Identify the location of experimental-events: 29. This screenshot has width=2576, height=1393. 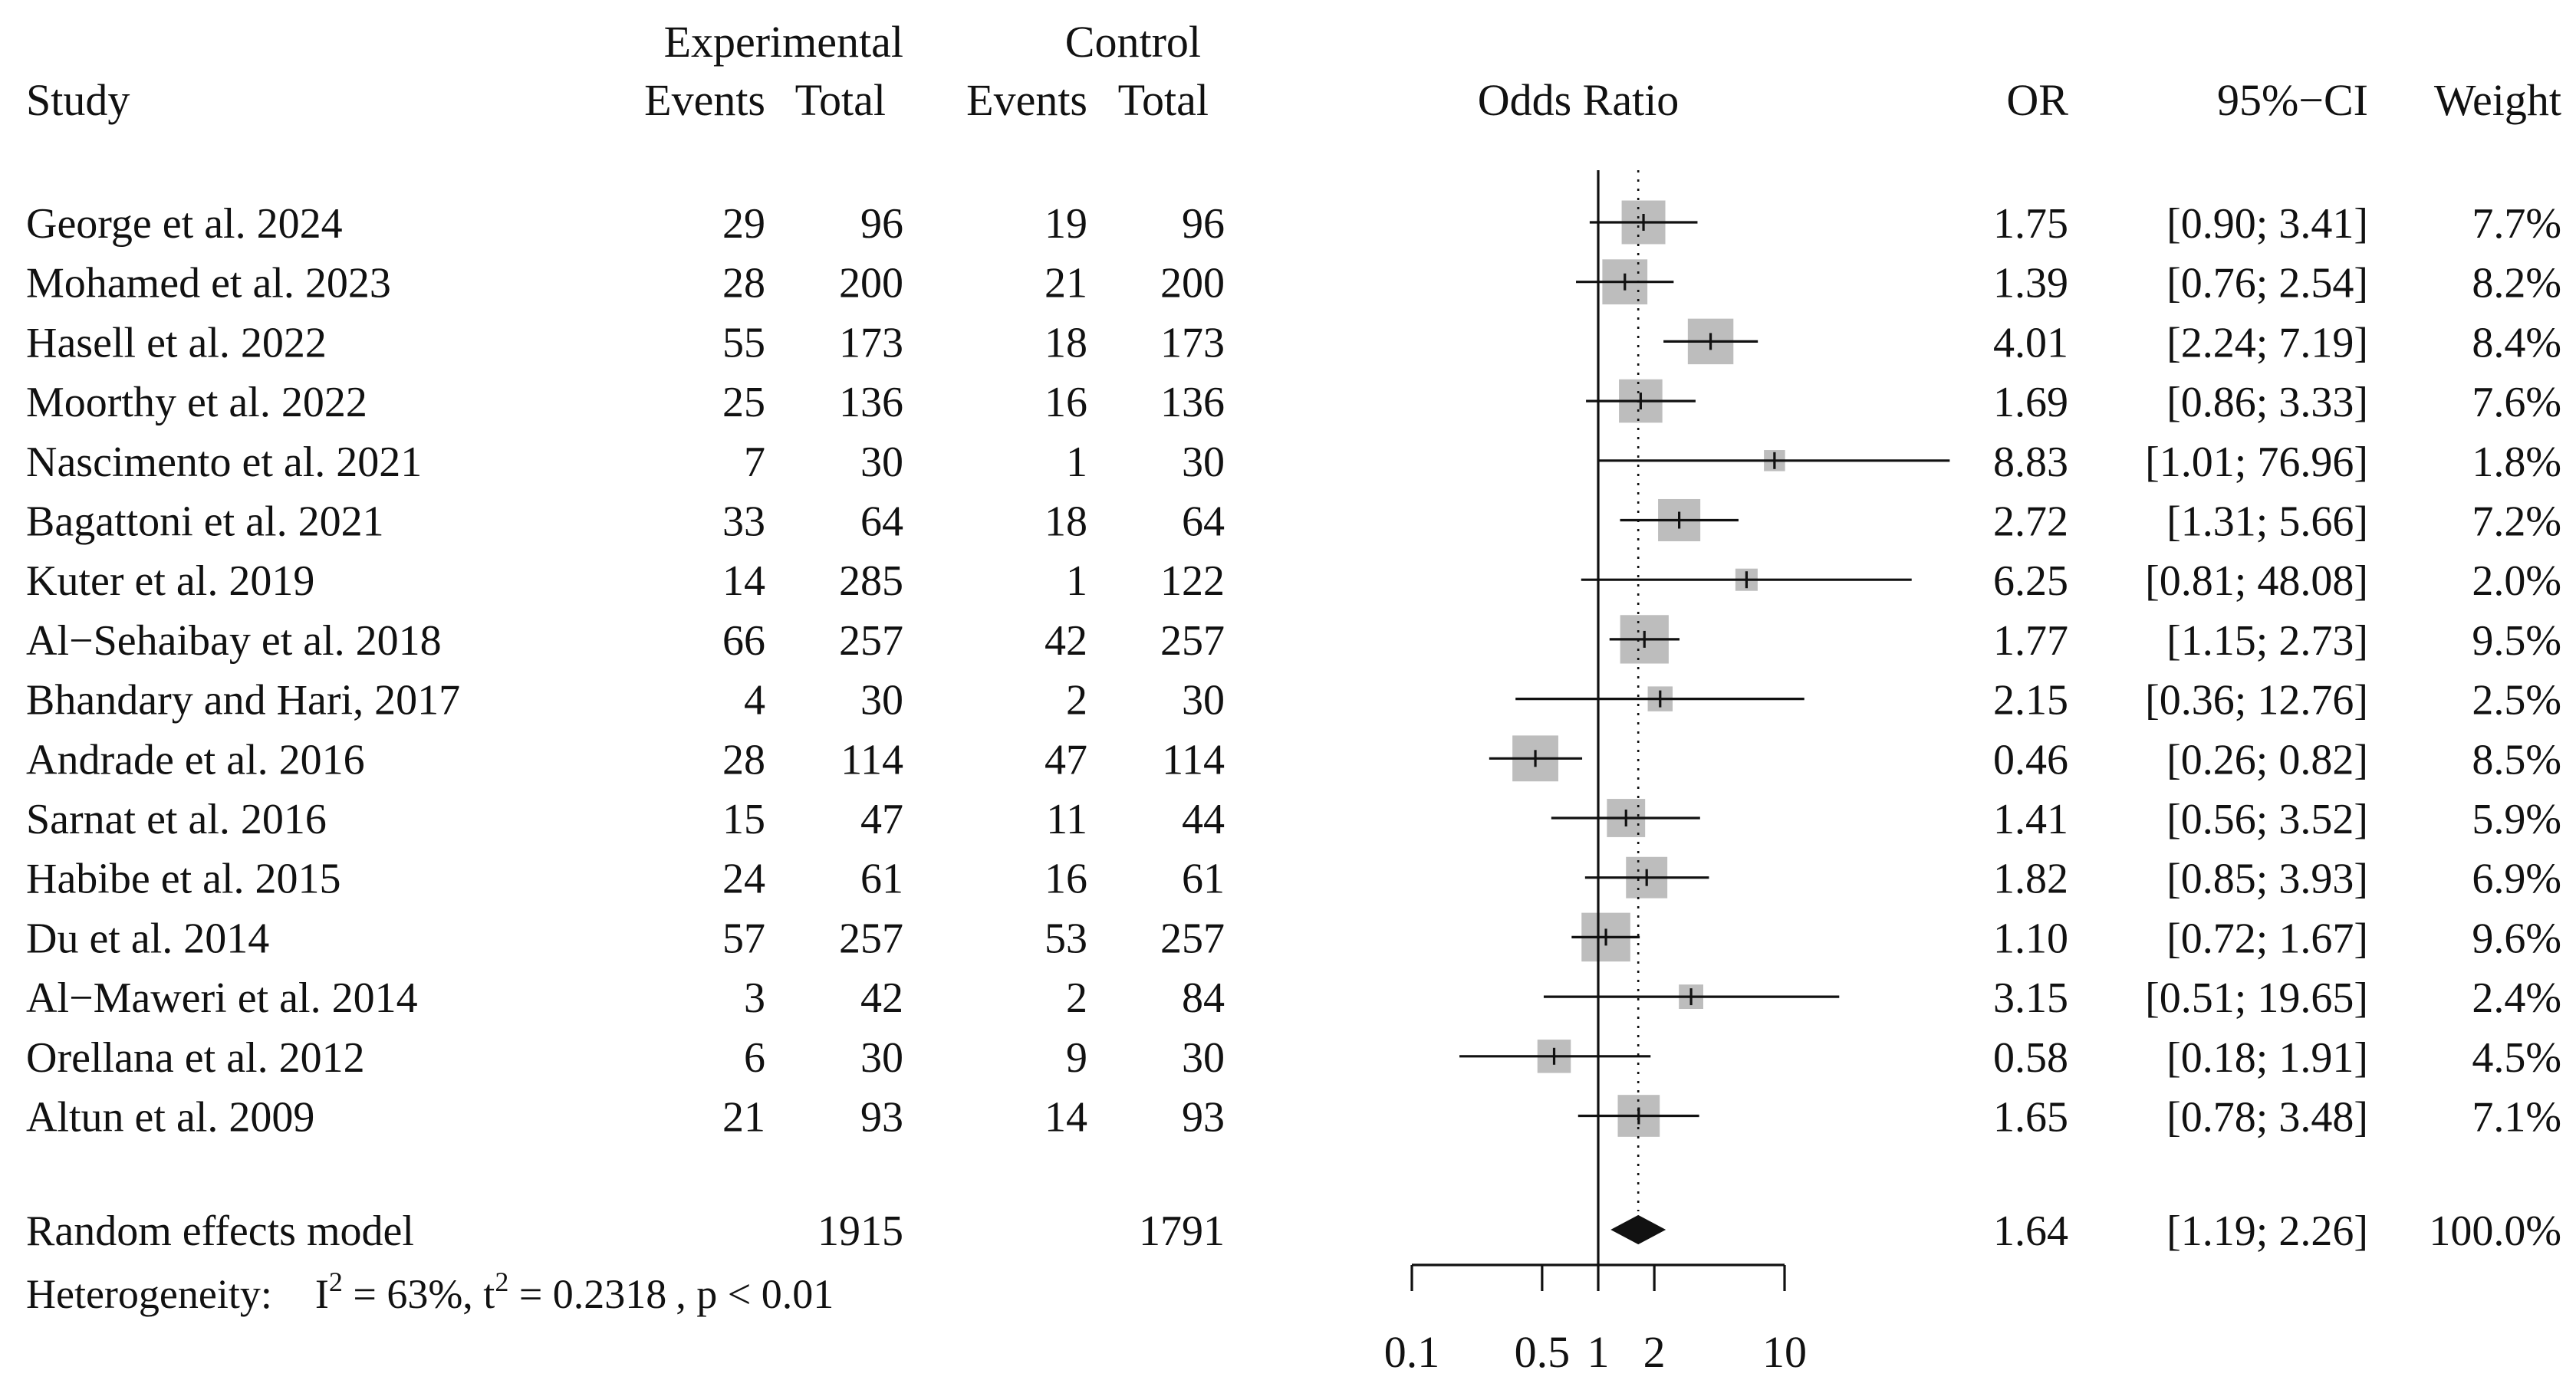
(743, 224).